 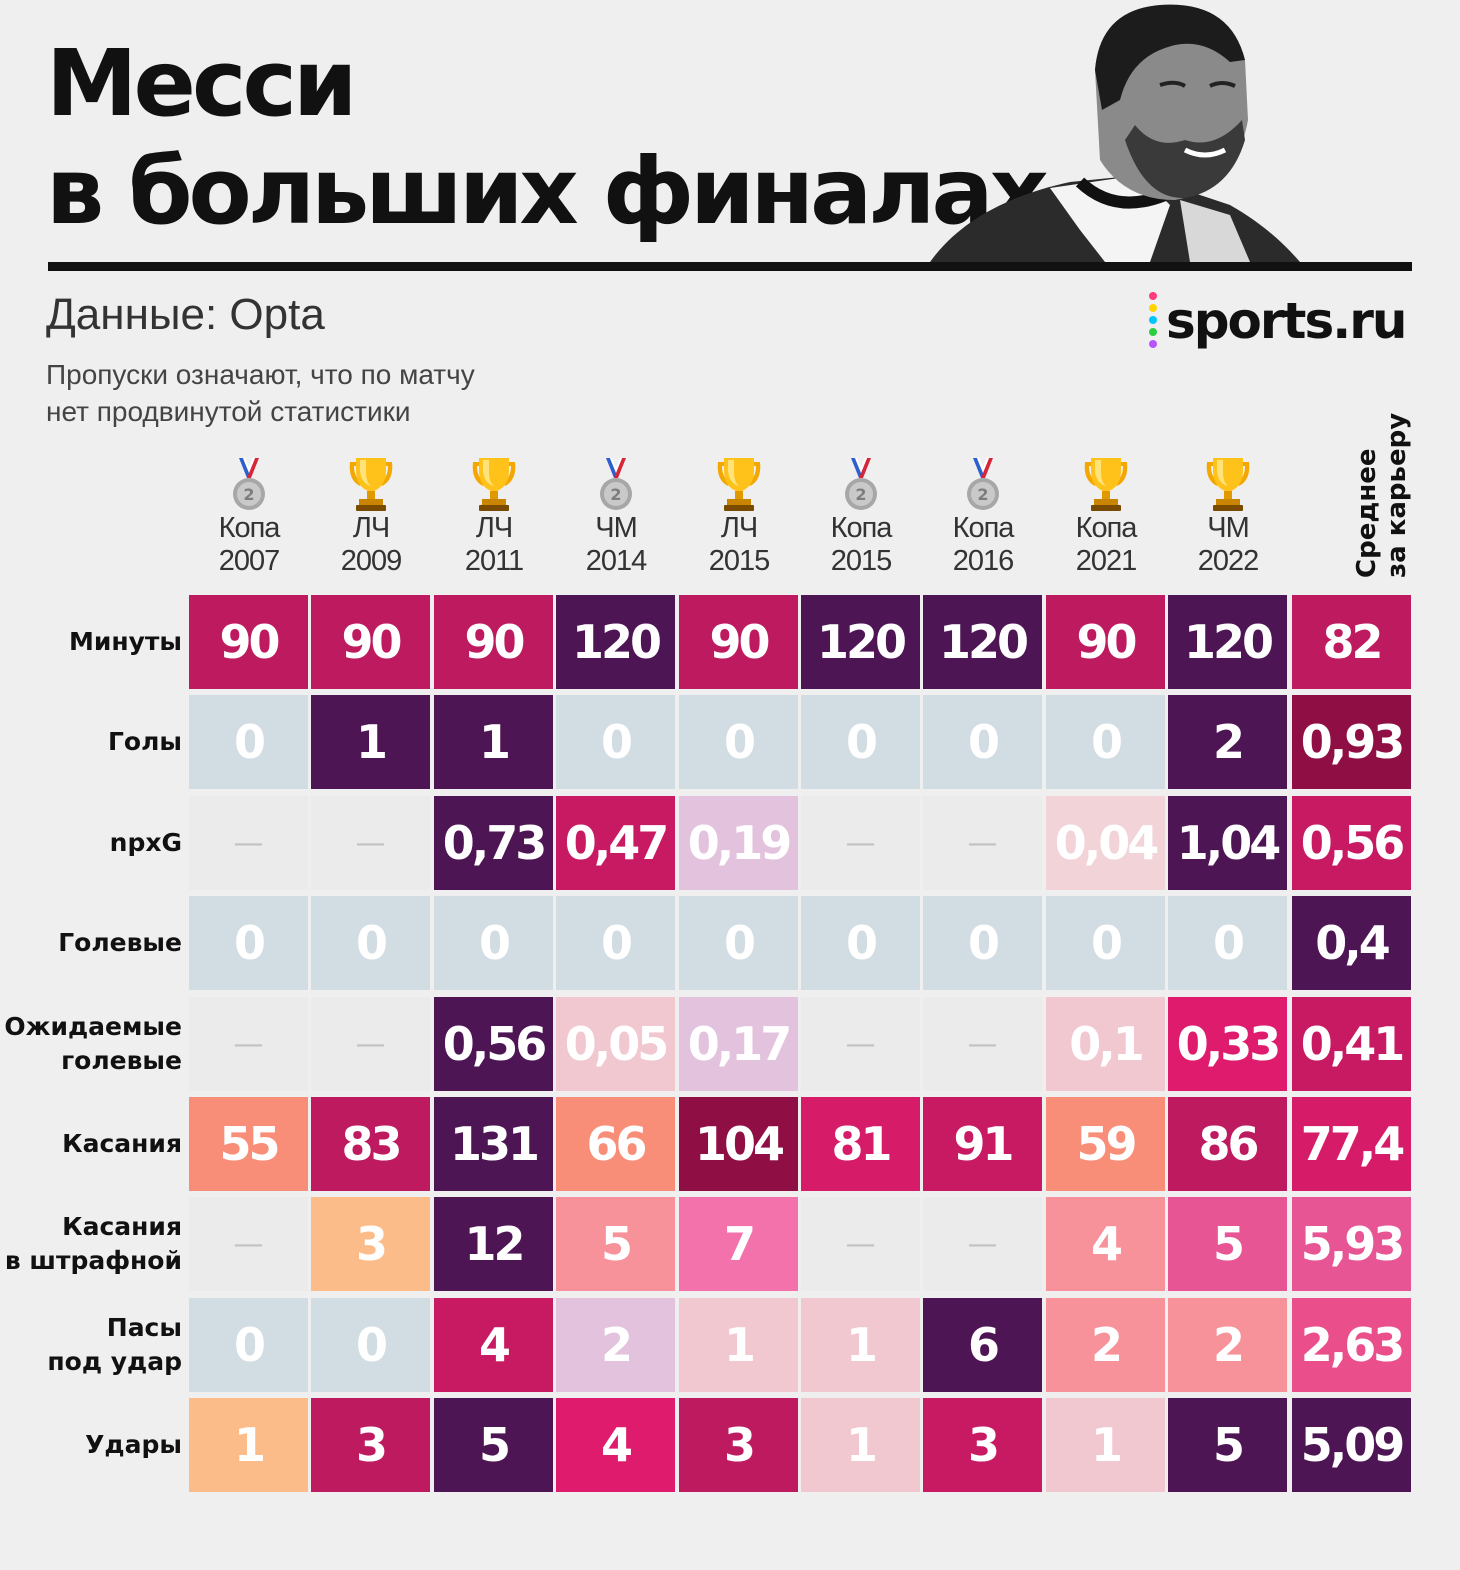 I want to click on average-header-line-1: Среднее, so click(x=1367, y=513).